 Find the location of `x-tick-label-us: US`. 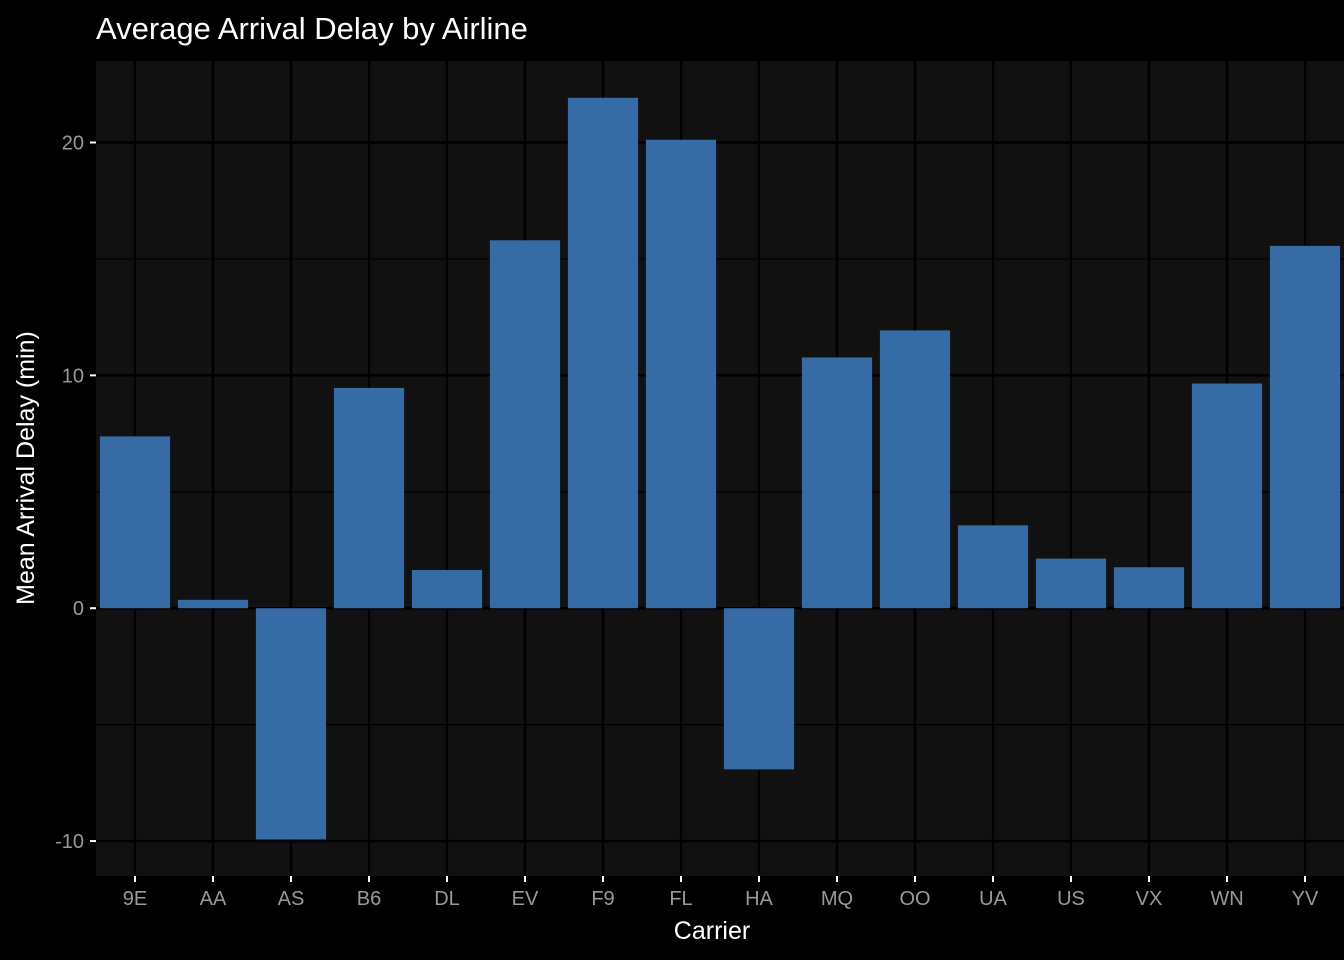

x-tick-label-us: US is located at coordinates (1071, 899).